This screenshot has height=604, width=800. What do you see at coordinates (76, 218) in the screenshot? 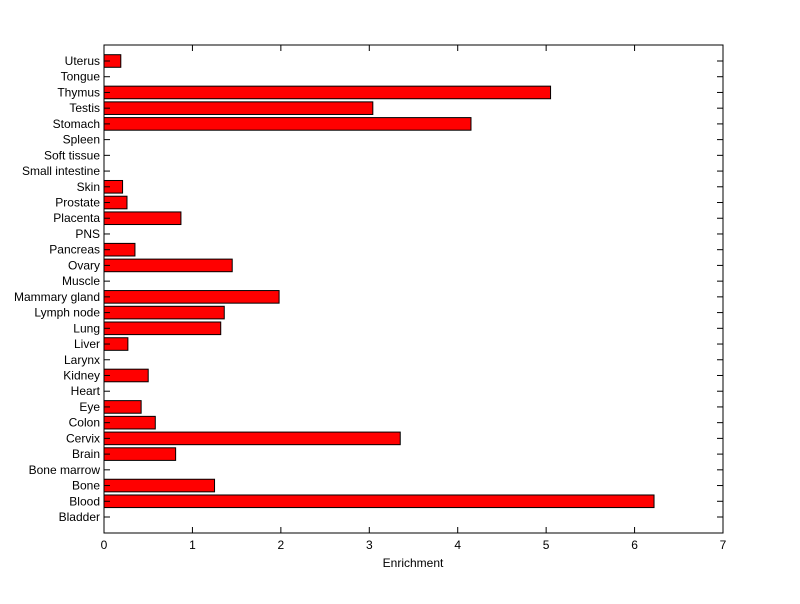
I see `y-tick-label-placenta: Placenta` at bounding box center [76, 218].